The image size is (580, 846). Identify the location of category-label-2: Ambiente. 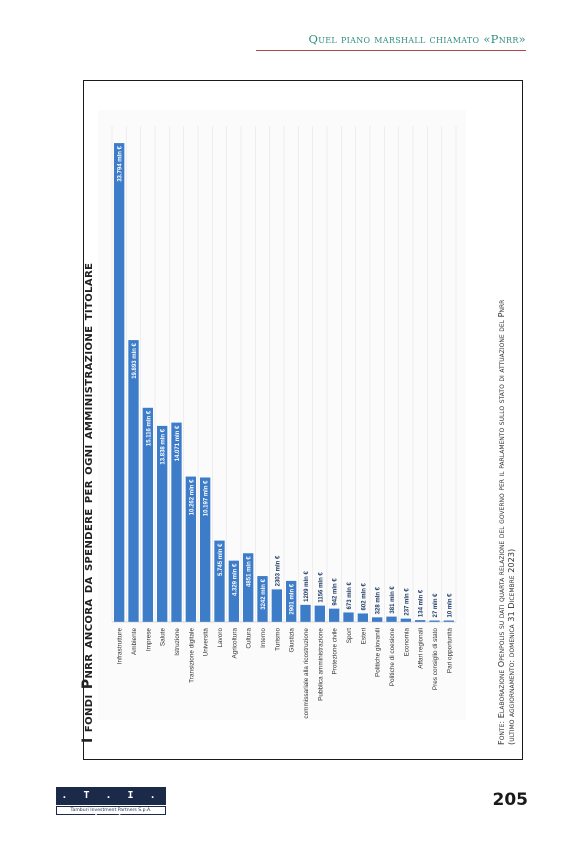
(134, 641).